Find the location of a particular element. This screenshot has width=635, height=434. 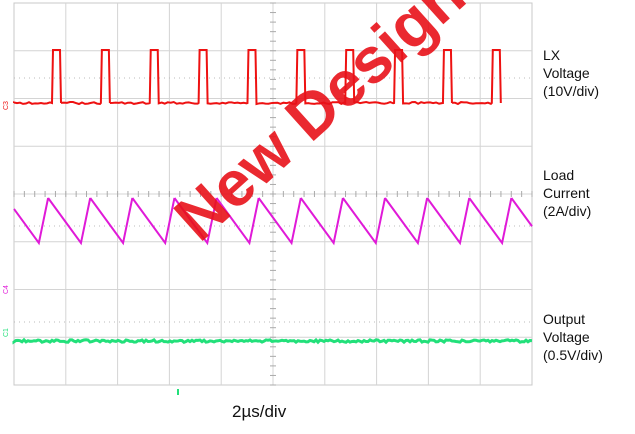

load-current-label: Load Current (2A/div) is located at coordinates (567, 193).